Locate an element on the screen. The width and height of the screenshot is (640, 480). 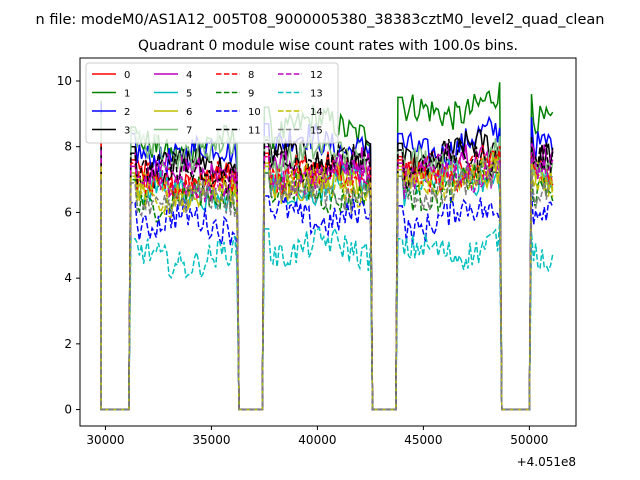
y-tick-label: 8 is located at coordinates (68, 147).